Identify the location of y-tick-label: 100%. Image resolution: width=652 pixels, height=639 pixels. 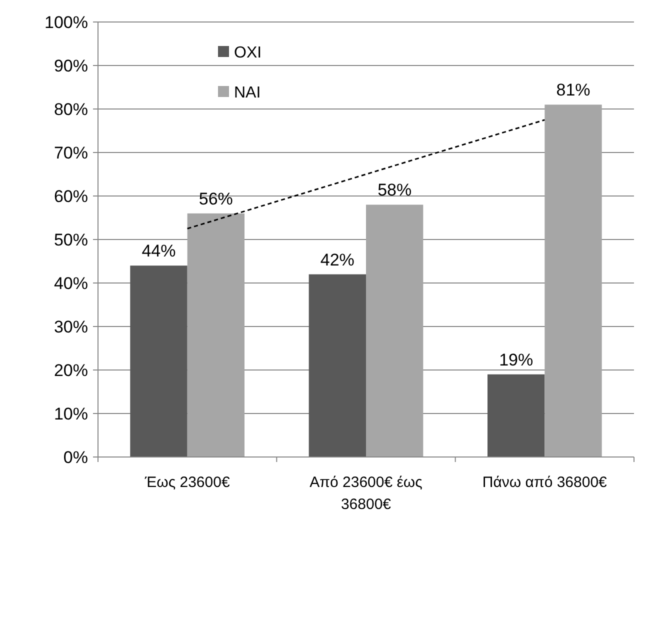
(66, 22).